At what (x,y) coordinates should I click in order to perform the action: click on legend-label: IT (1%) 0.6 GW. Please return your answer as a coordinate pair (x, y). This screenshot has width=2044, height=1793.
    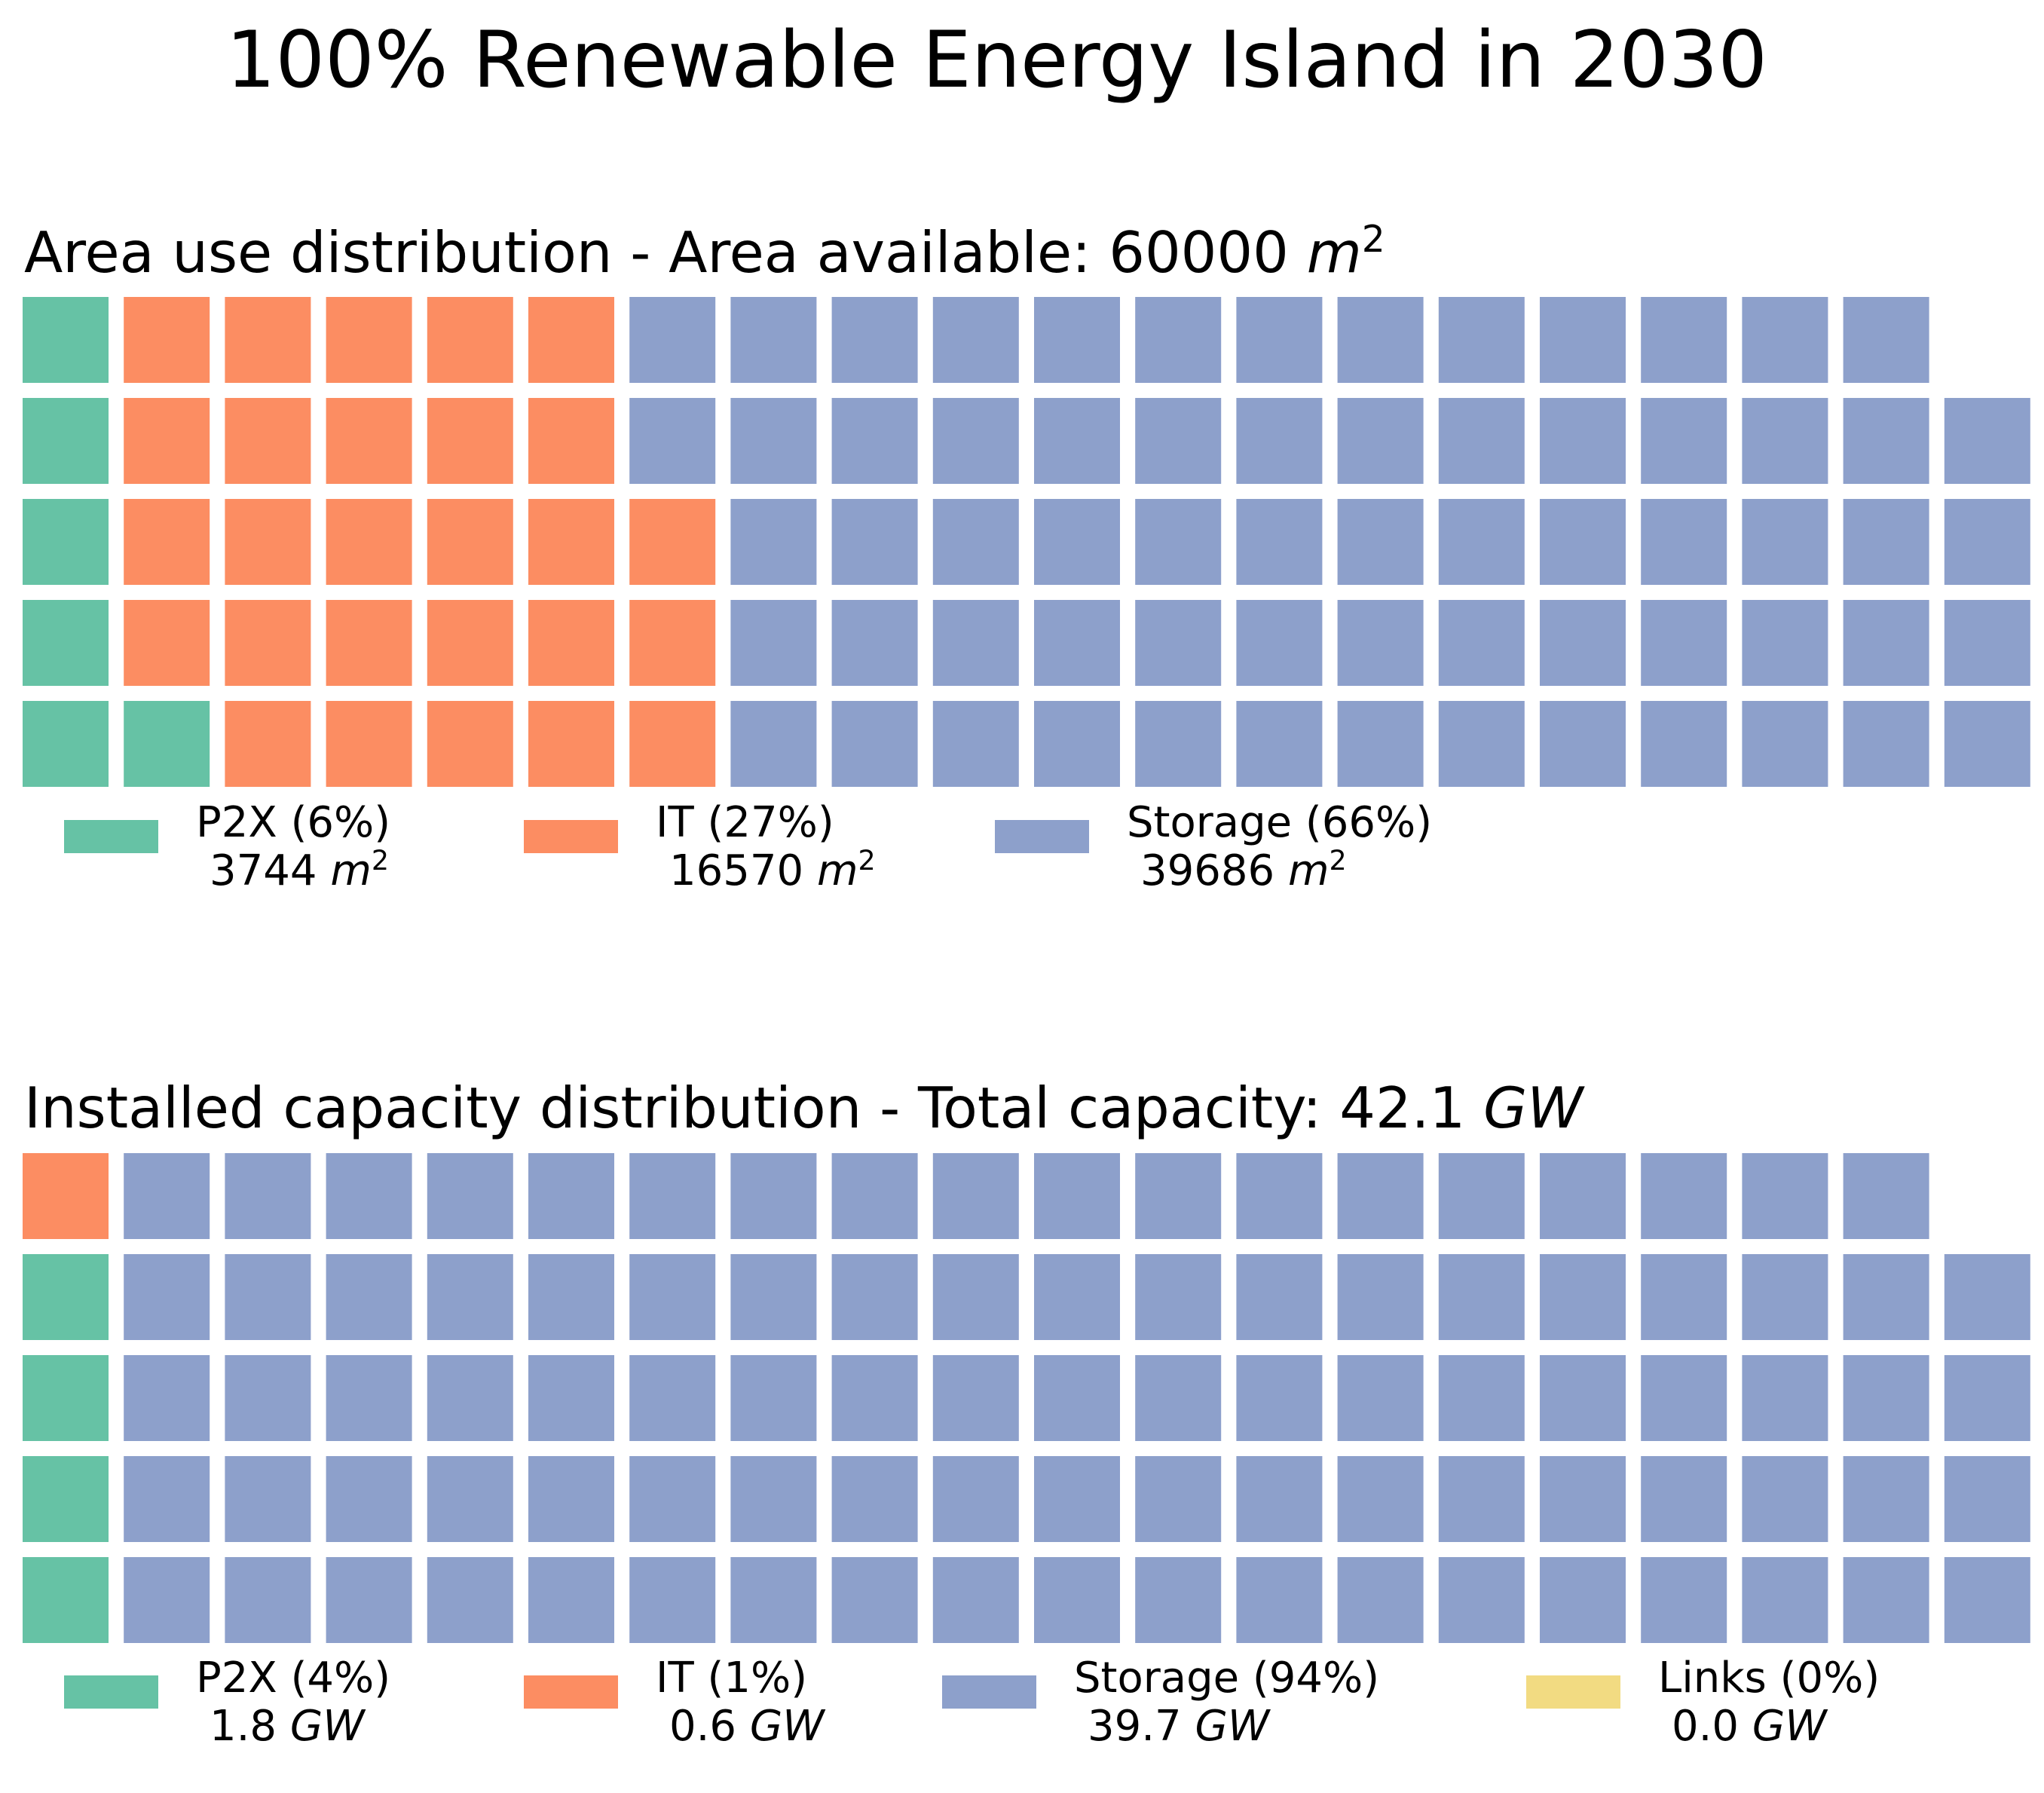
    Looking at the image, I should click on (741, 1702).